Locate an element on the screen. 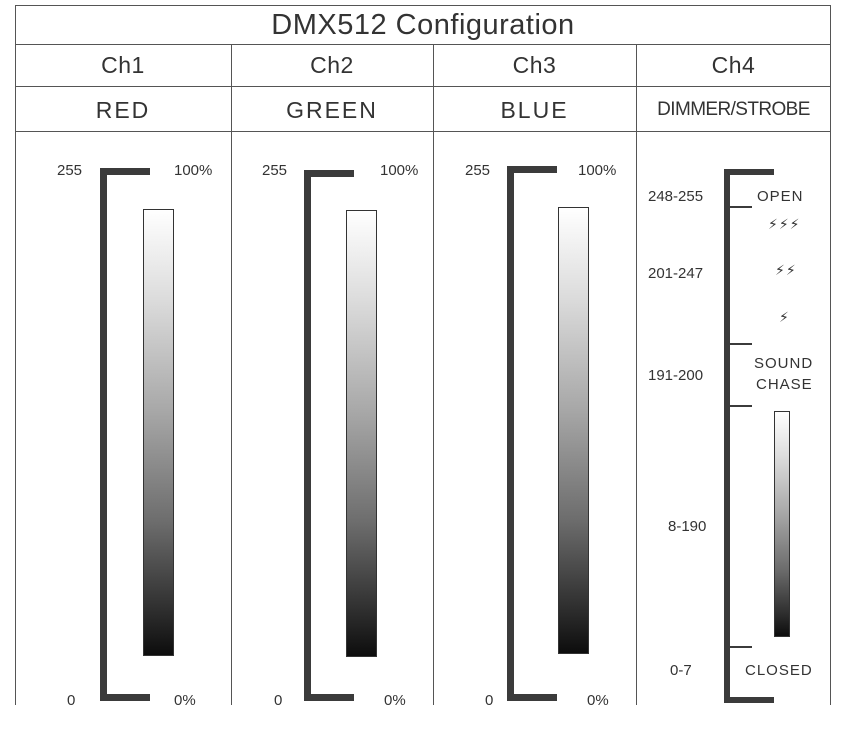 The height and width of the screenshot is (730, 843). header-divider is located at coordinates (423, 86).